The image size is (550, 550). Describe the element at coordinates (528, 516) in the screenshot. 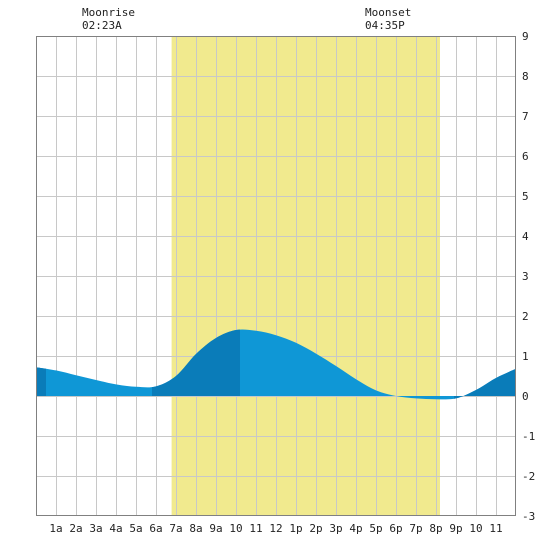

I see `y-tick-label: -3` at that location.